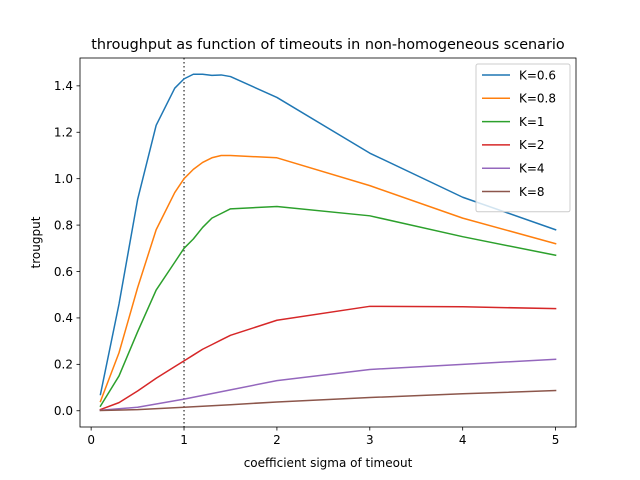 Image resolution: width=640 pixels, height=480 pixels. What do you see at coordinates (532, 122) in the screenshot?
I see `legend-entry-label: K=1` at bounding box center [532, 122].